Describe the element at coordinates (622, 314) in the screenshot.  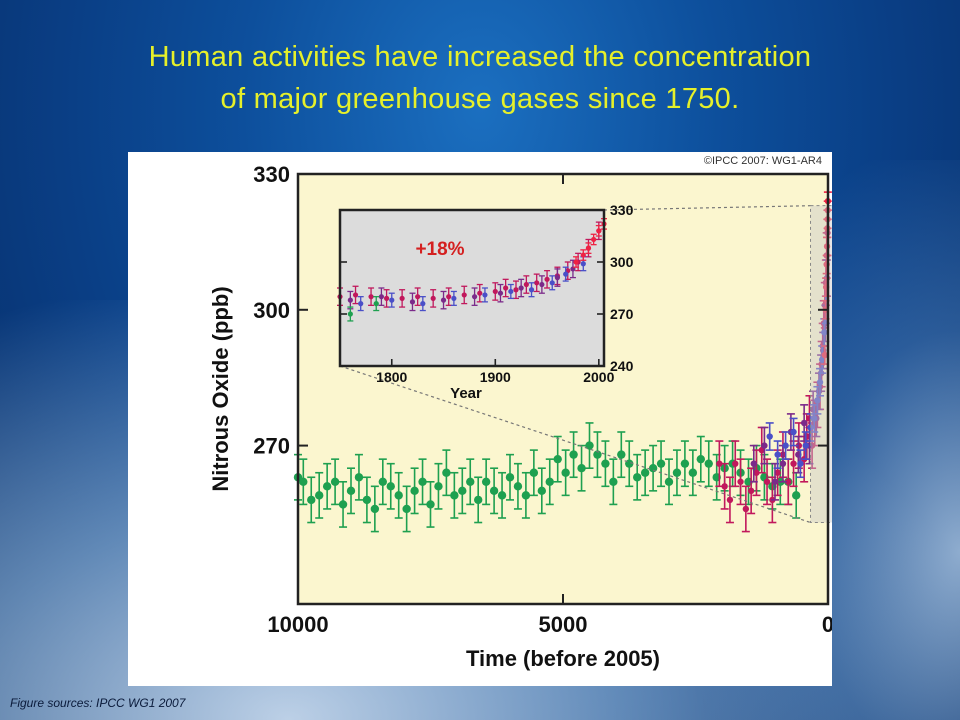
I see `inset-y-tick-label: 270` at that location.